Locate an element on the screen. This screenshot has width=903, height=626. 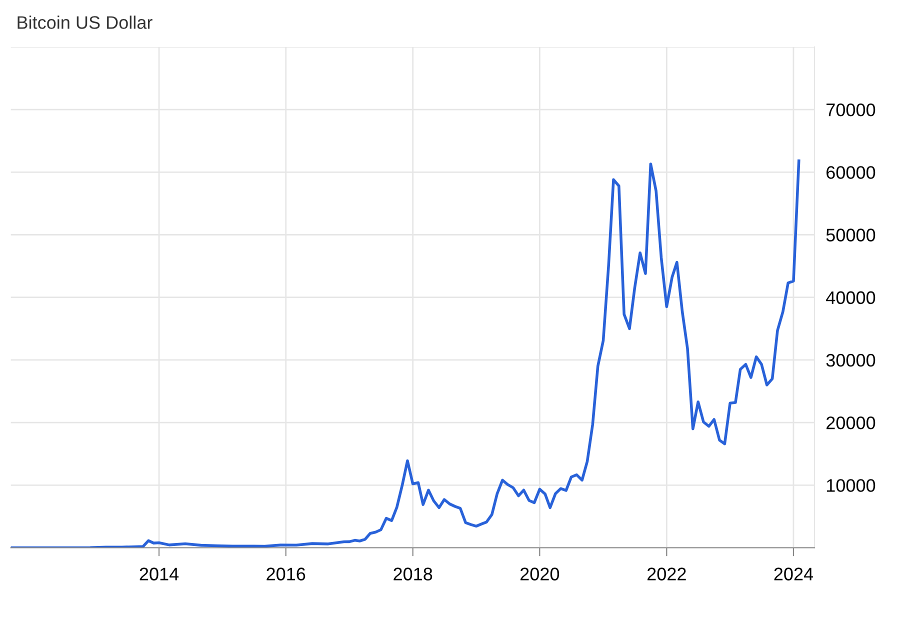
y-tick-label: 20000 is located at coordinates (851, 423).